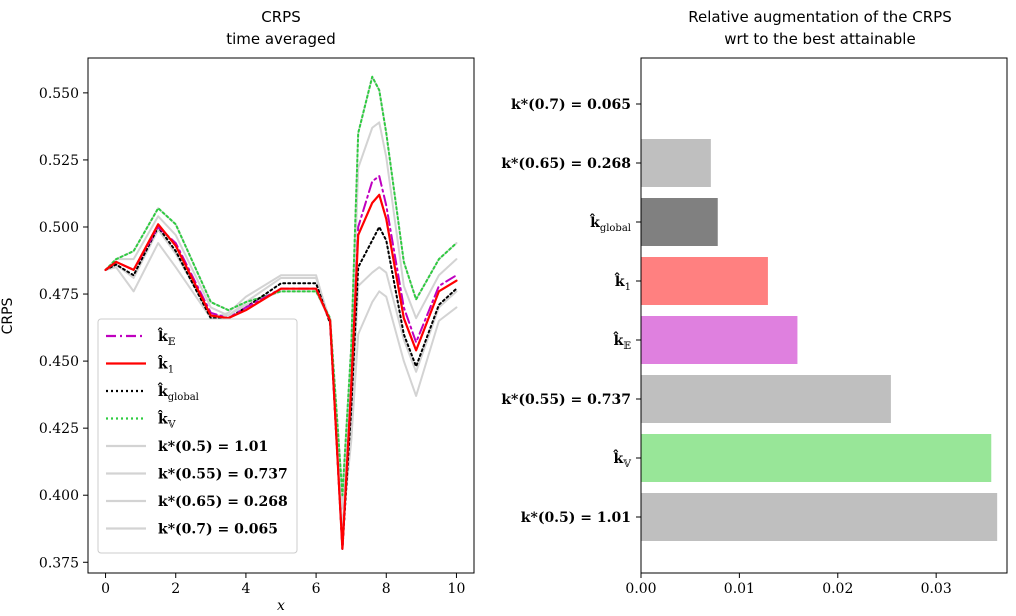  What do you see at coordinates (8, 315) in the screenshot?
I see `left-y-axis-label: CRPS` at bounding box center [8, 315].